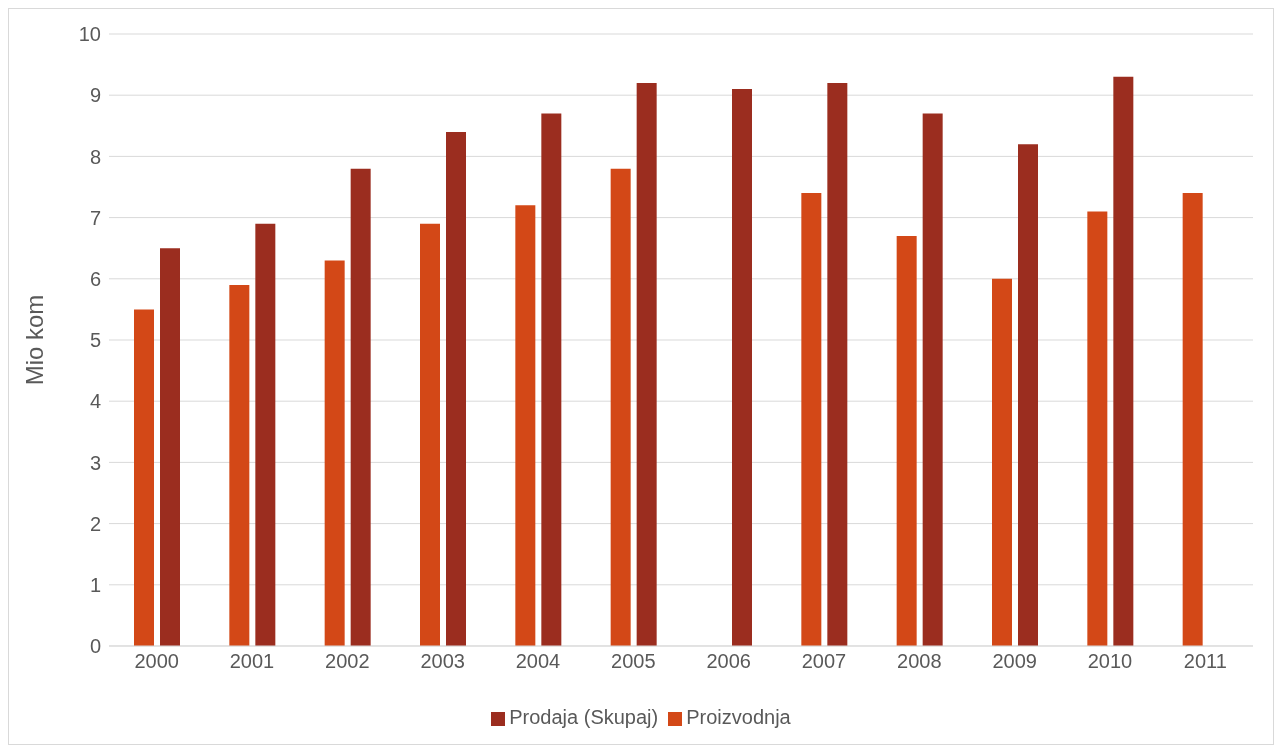 The width and height of the screenshot is (1282, 753). I want to click on x-tick-label: 2005, so click(633, 661).